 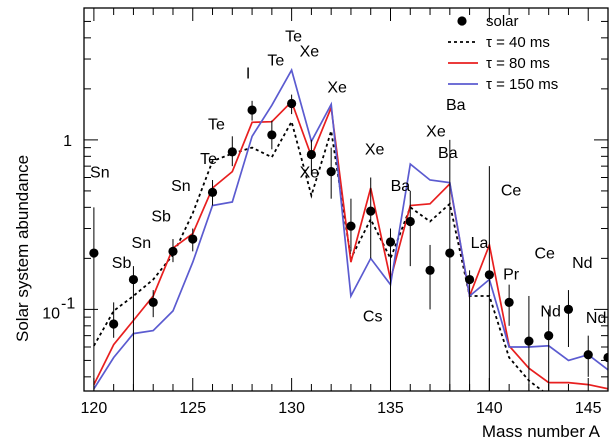 What do you see at coordinates (502, 21) in the screenshot?
I see `legend-label-0: solar` at bounding box center [502, 21].